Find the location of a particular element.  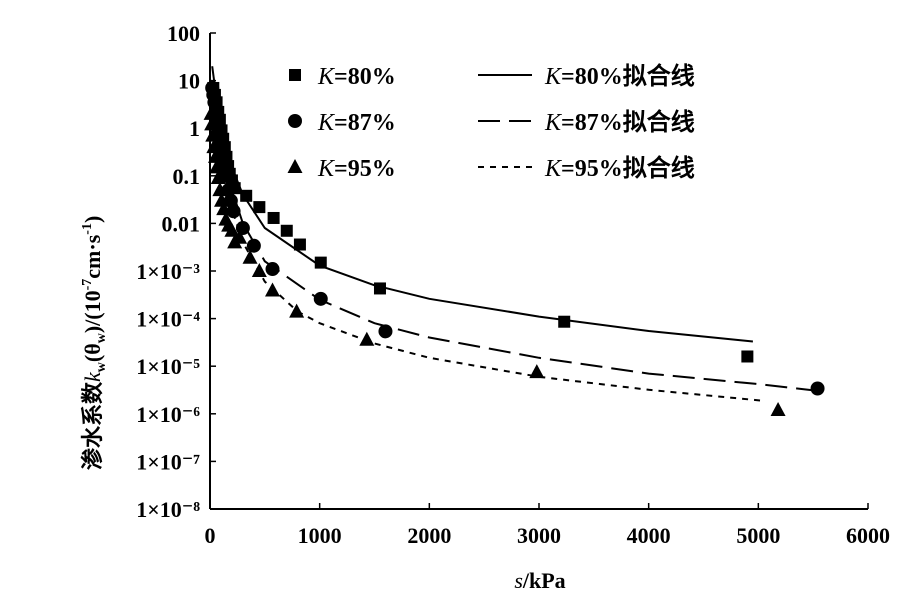

x-tick-label: 0 is located at coordinates (210, 535).